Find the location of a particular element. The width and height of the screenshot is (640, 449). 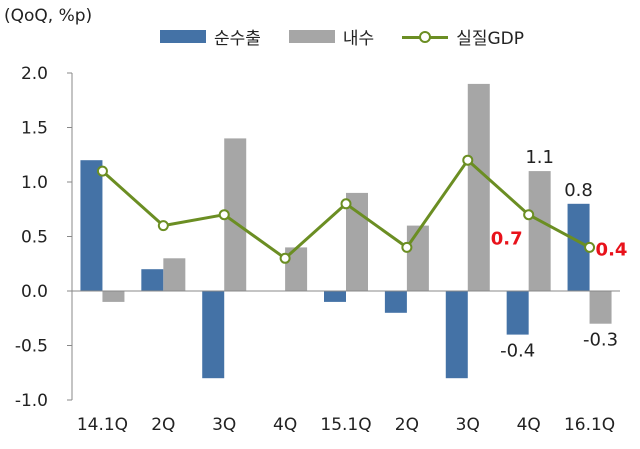

legend-item-real-gdp: 실질GDP is located at coordinates (463, 36).